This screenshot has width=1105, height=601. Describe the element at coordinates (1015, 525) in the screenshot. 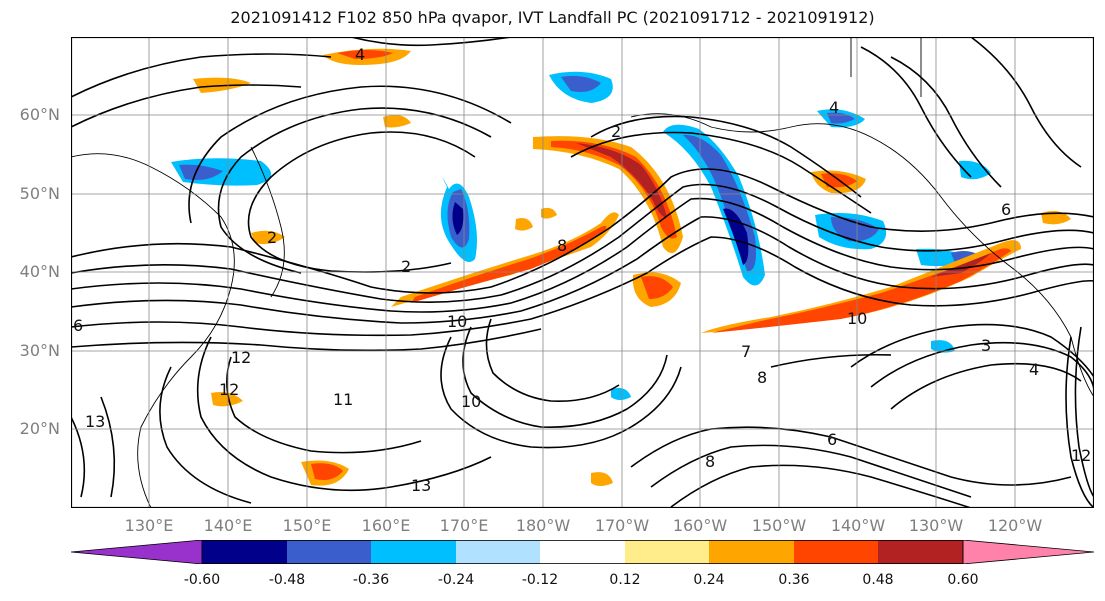

I see `lon-label: 120°W` at that location.